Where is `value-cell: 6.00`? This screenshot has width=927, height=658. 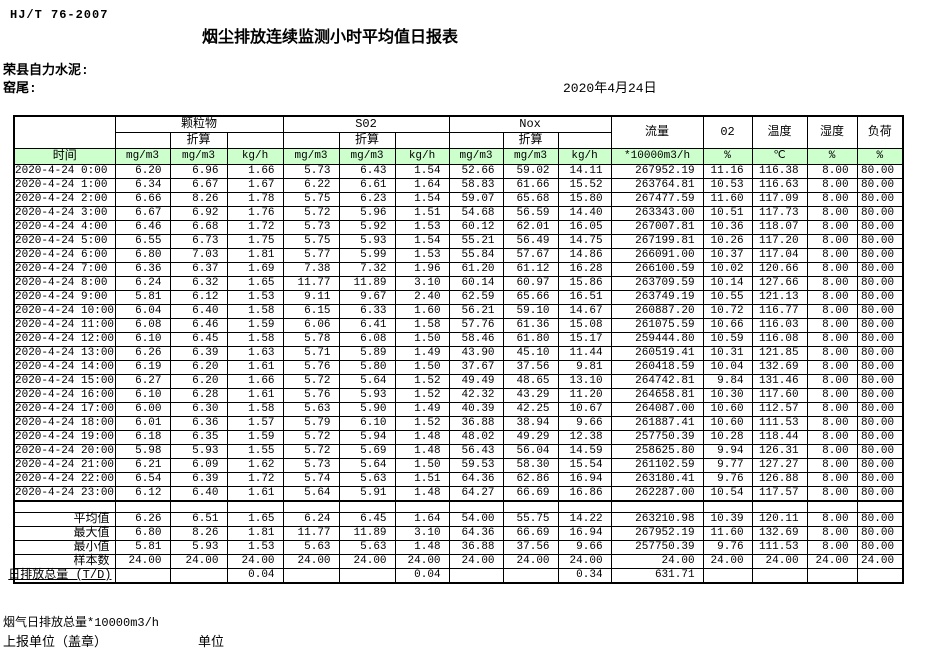 value-cell: 6.00 is located at coordinates (142, 409).